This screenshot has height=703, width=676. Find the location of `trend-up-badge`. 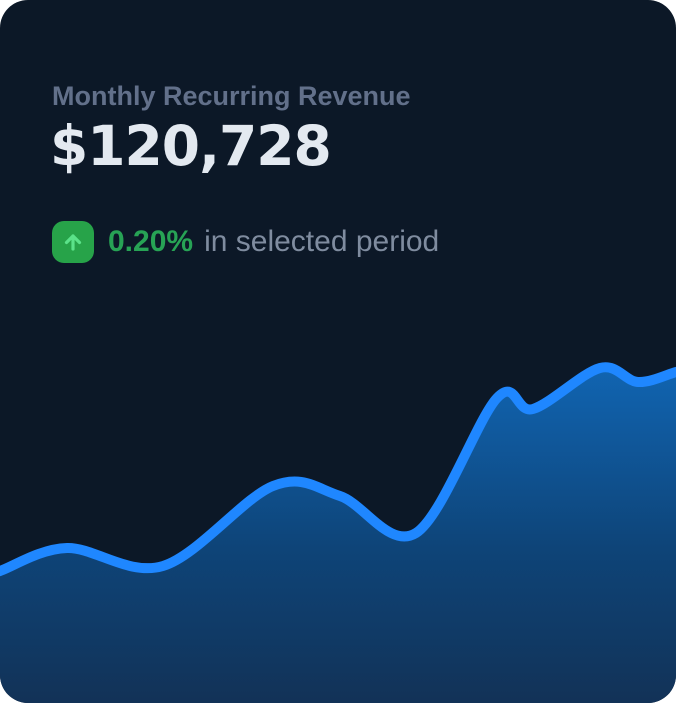

trend-up-badge is located at coordinates (73, 242).